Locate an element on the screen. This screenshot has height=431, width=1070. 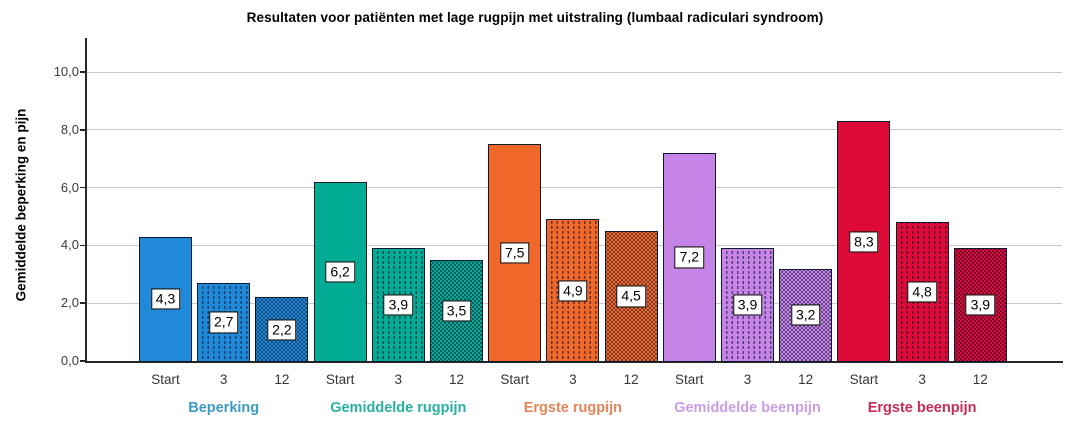
bar-value-label: 3,2 is located at coordinates (805, 315).